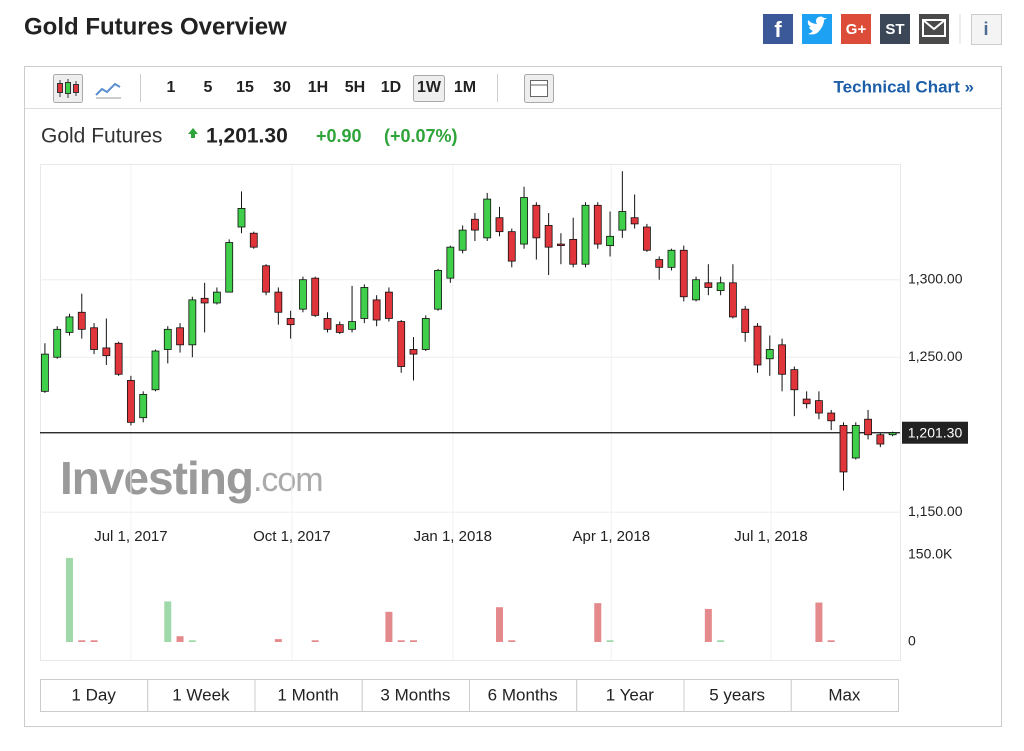  I want to click on range-label: 5 years, so click(737, 694).